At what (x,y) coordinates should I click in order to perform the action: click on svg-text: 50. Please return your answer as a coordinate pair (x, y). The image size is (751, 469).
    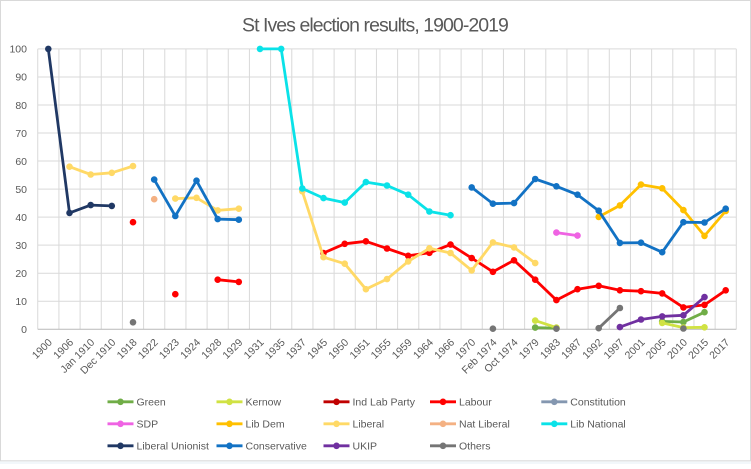
    Looking at the image, I should click on (21, 190).